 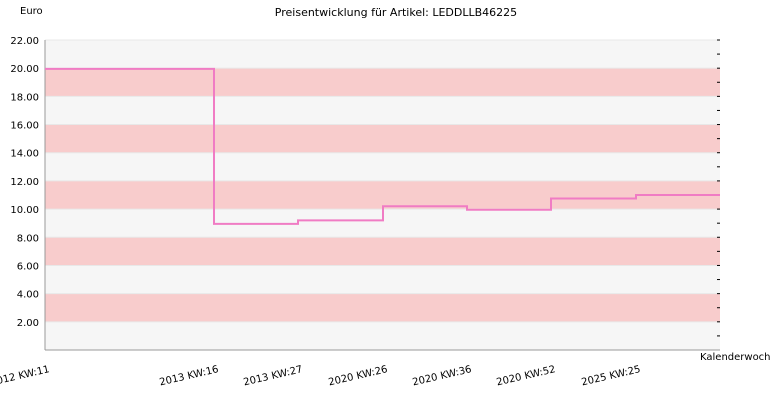 I want to click on y-tick-label: 22.00, so click(x=24, y=41).